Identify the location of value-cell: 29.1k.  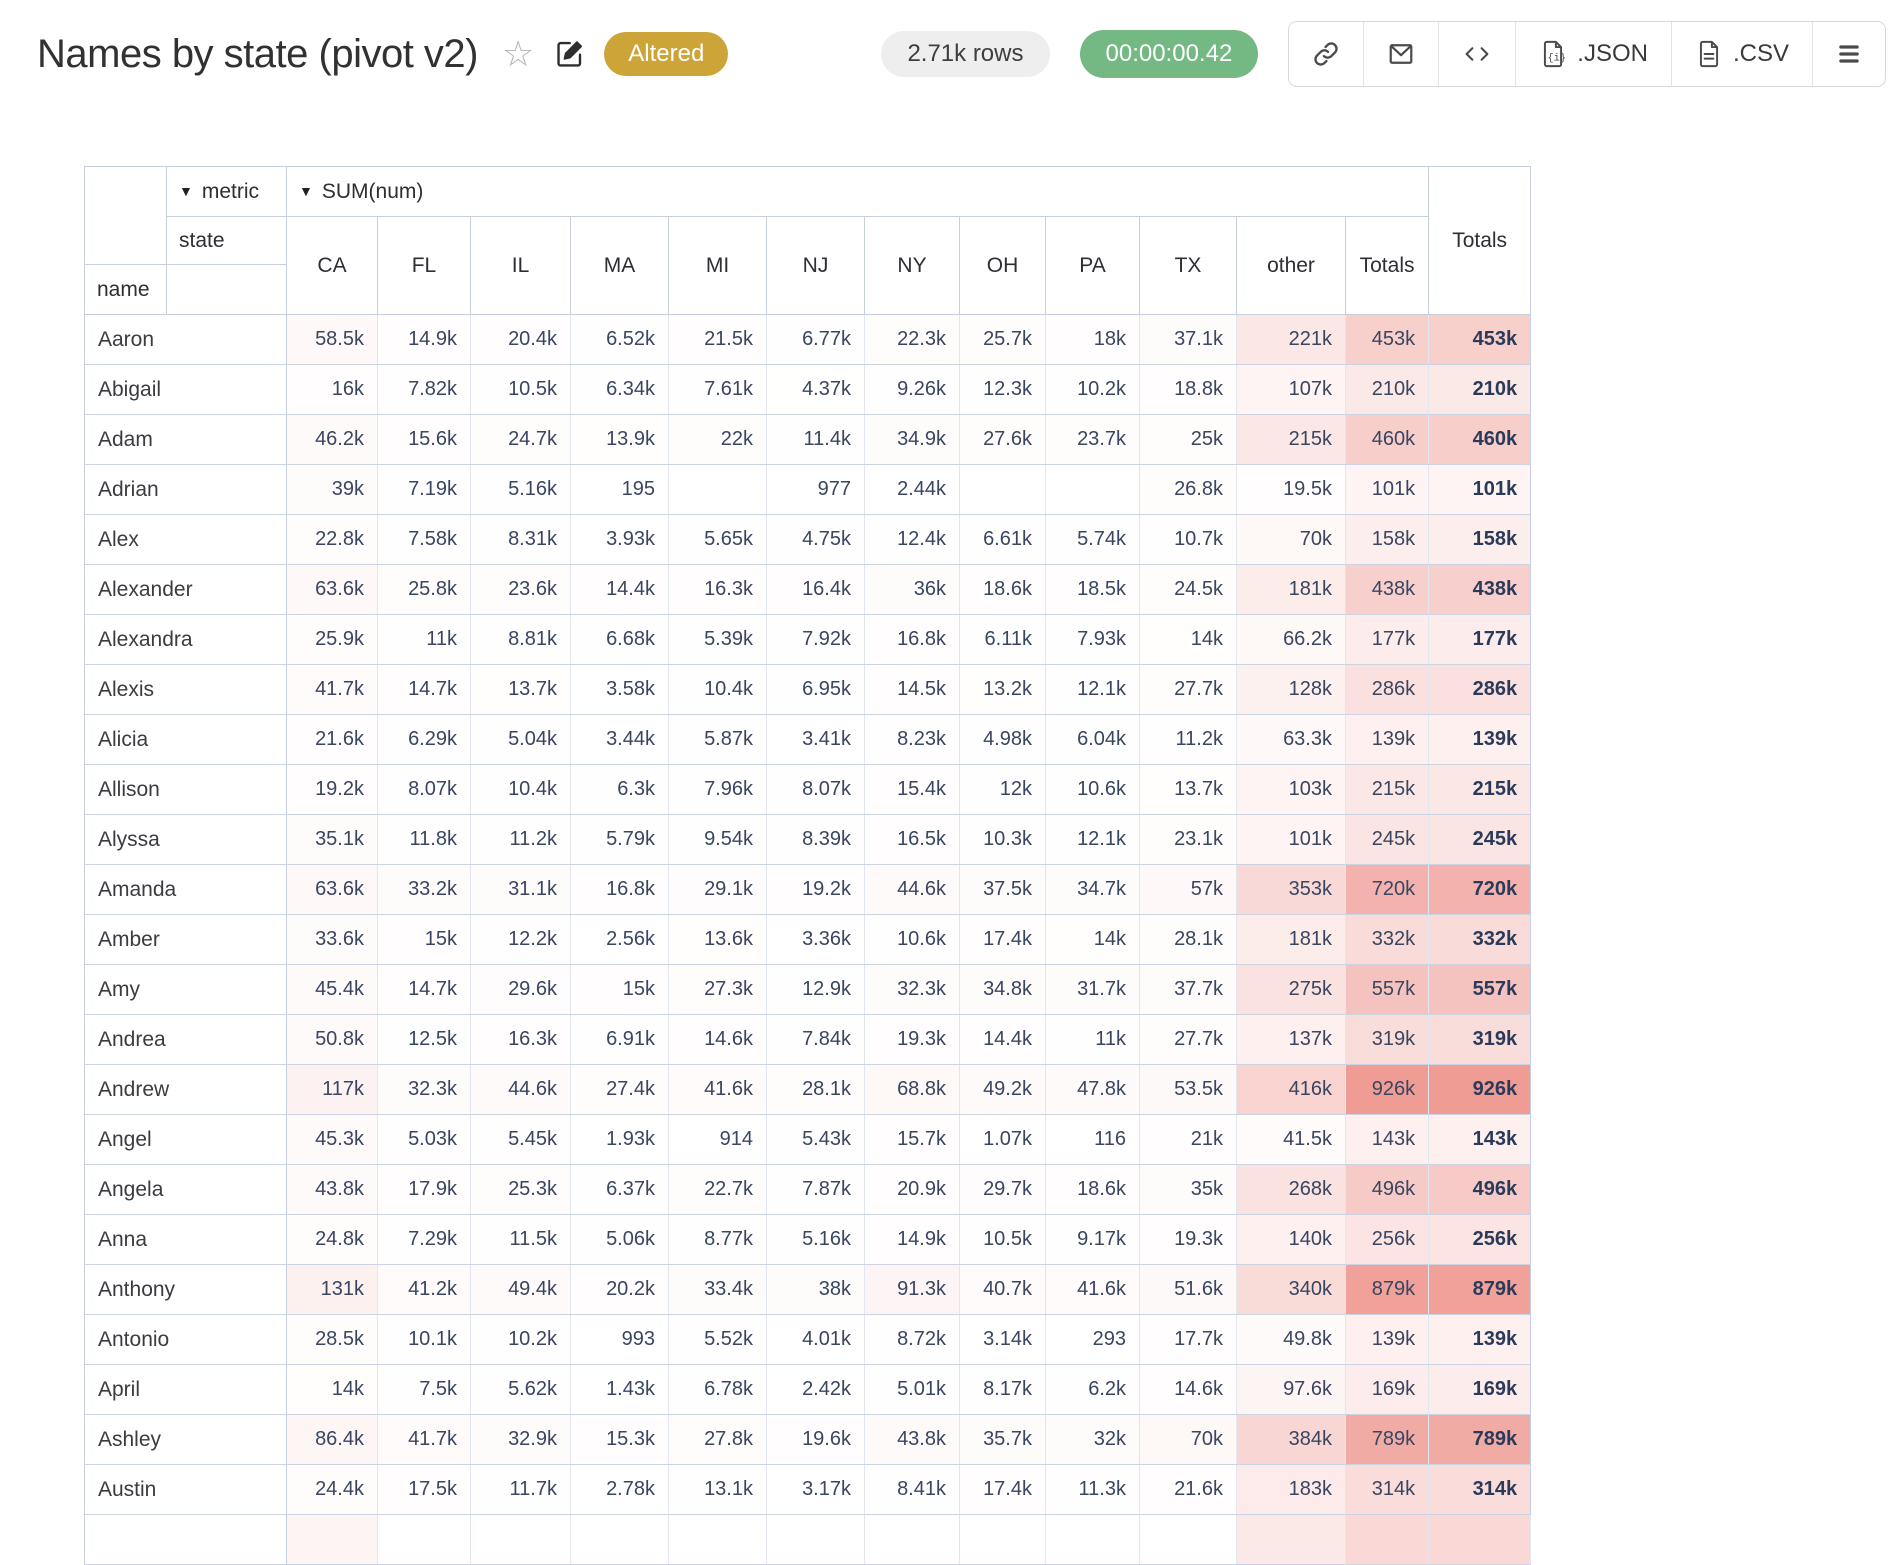
(717, 889).